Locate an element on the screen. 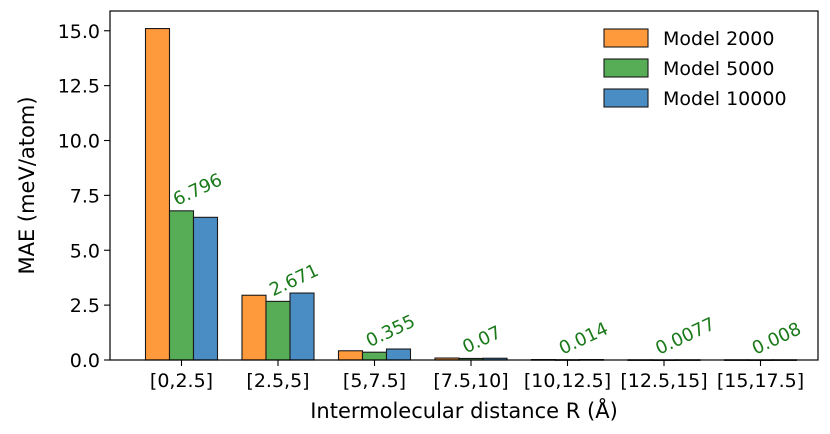 Image resolution: width=830 pixels, height=434 pixels. y-tick-label: 2.5 is located at coordinates (85, 306).